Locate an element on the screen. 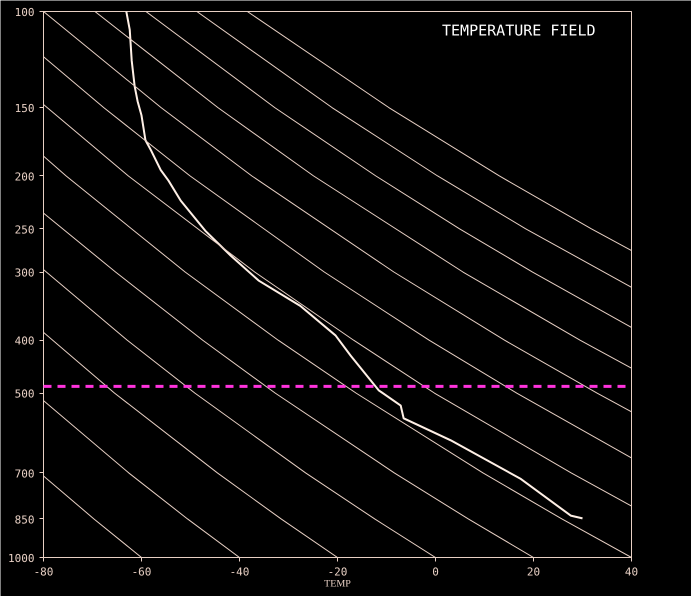  y-tick-label: 700 is located at coordinates (24, 473).